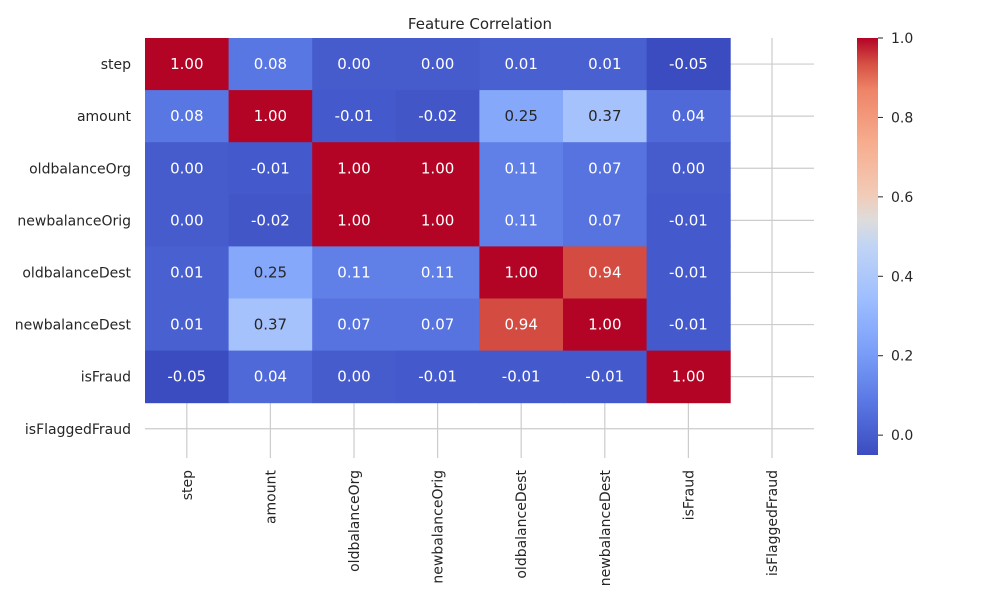 The width and height of the screenshot is (1000, 600). I want to click on x-tick-label: isFlaggedFraud, so click(773, 523).